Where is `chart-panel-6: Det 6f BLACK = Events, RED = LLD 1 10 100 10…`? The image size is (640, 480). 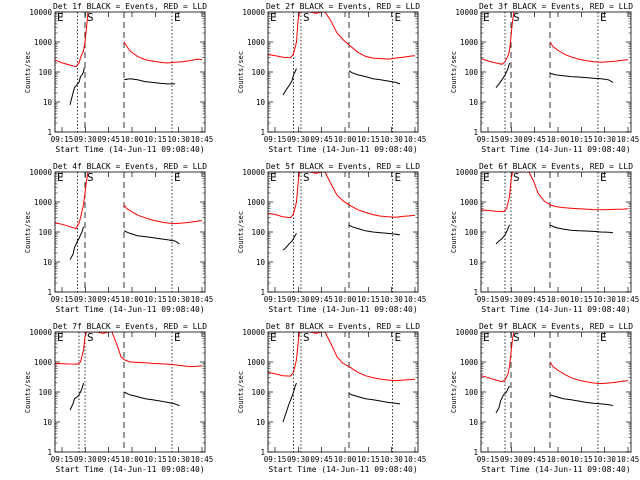 chart-panel-6: Det 6f BLACK = Events, RED = LLD 1 10 100 10… is located at coordinates (544, 238).